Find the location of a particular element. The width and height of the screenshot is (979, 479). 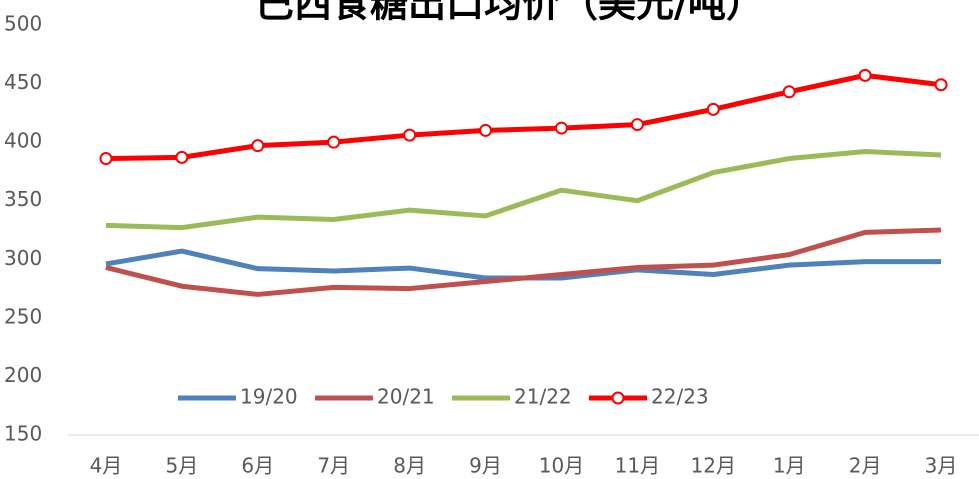

y-tick-label: 200 is located at coordinates (23, 375).